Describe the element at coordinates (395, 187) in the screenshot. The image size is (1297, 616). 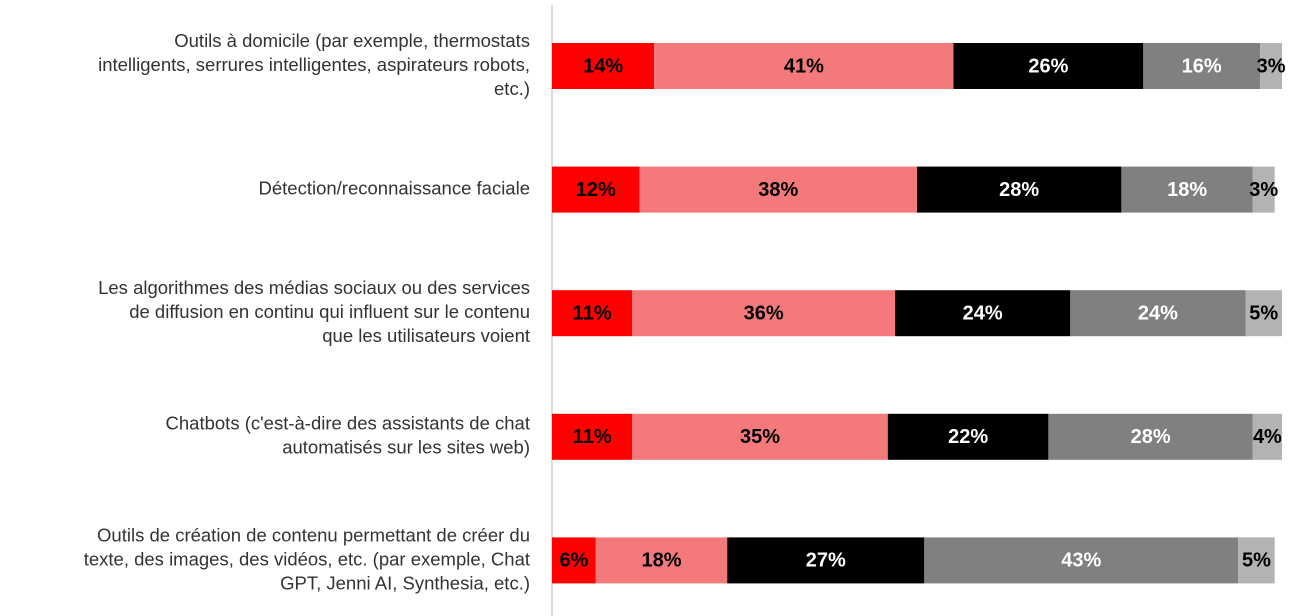
I see `category-label: Détection/reconnaissance faciale` at that location.